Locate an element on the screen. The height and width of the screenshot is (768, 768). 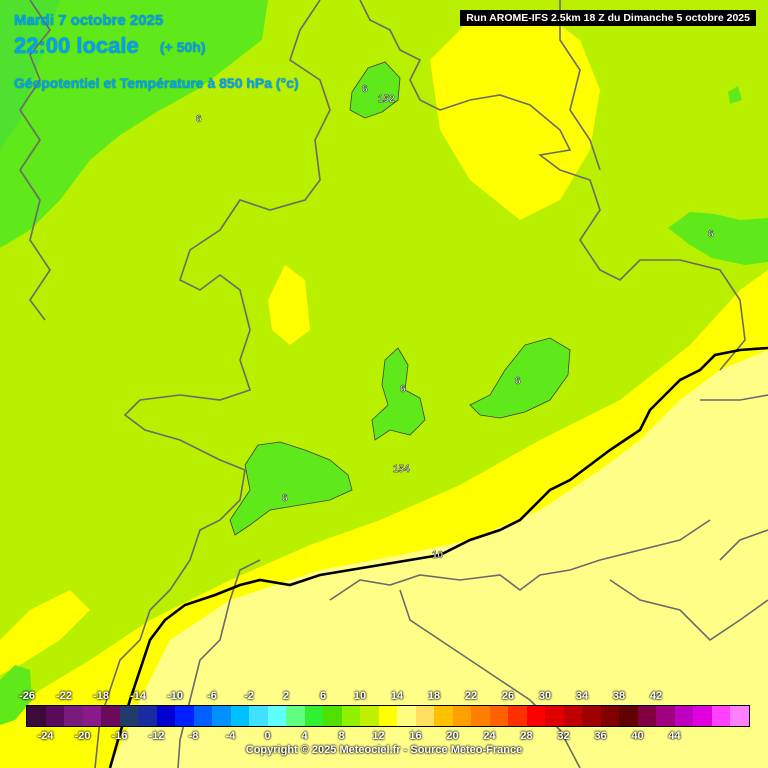
legend-tick: 20 is located at coordinates (452, 736).